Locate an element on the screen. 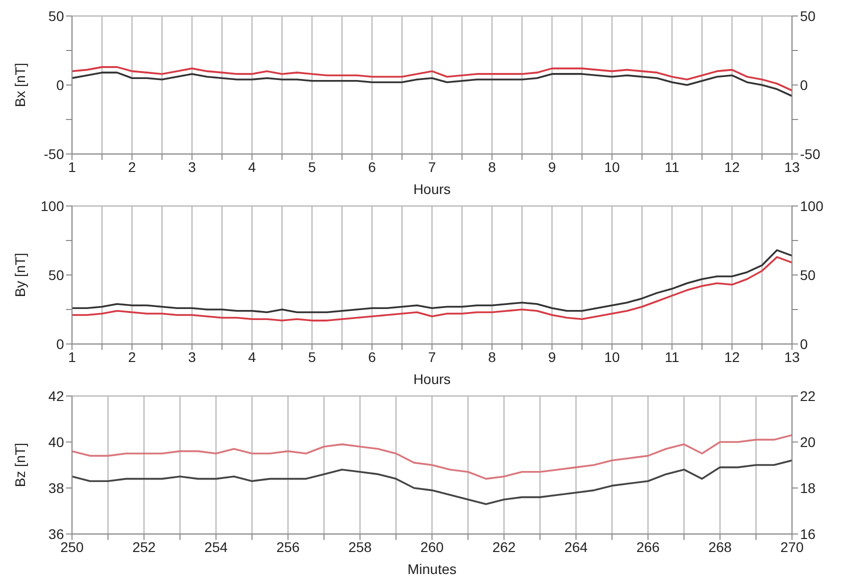 This screenshot has height=588, width=842. y-tick-label: 42 is located at coordinates (56, 396).